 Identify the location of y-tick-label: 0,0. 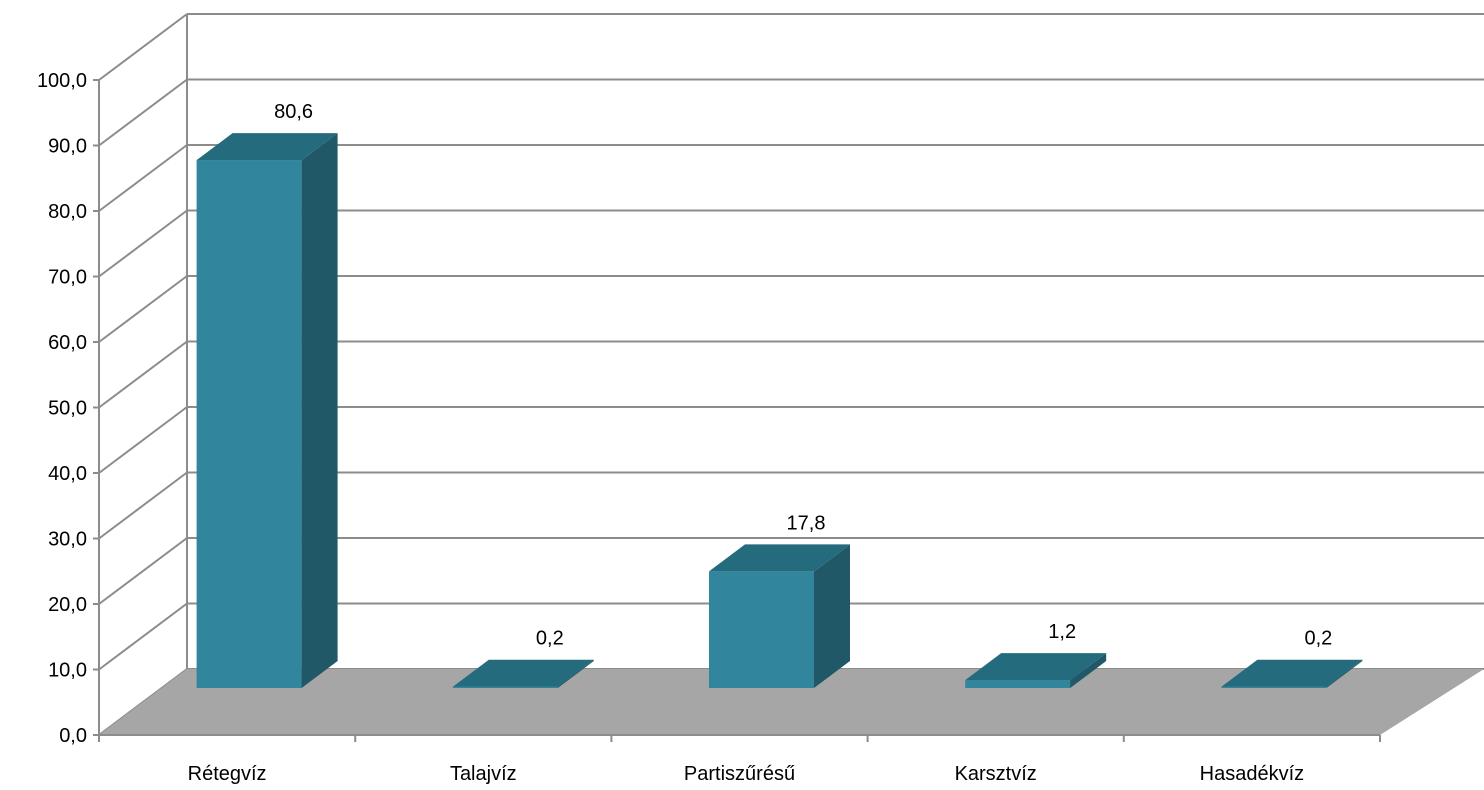
(73, 736).